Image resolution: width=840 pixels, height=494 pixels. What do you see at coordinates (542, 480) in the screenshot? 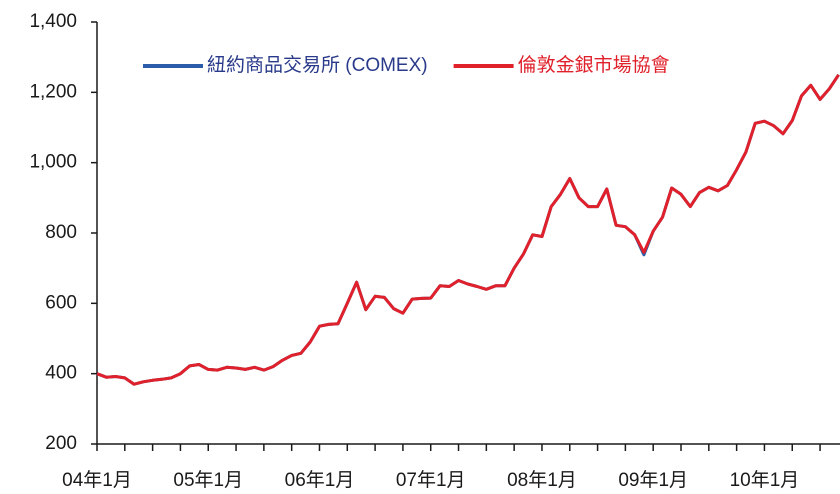
I see `x-tick-label: 08年1月` at bounding box center [542, 480].